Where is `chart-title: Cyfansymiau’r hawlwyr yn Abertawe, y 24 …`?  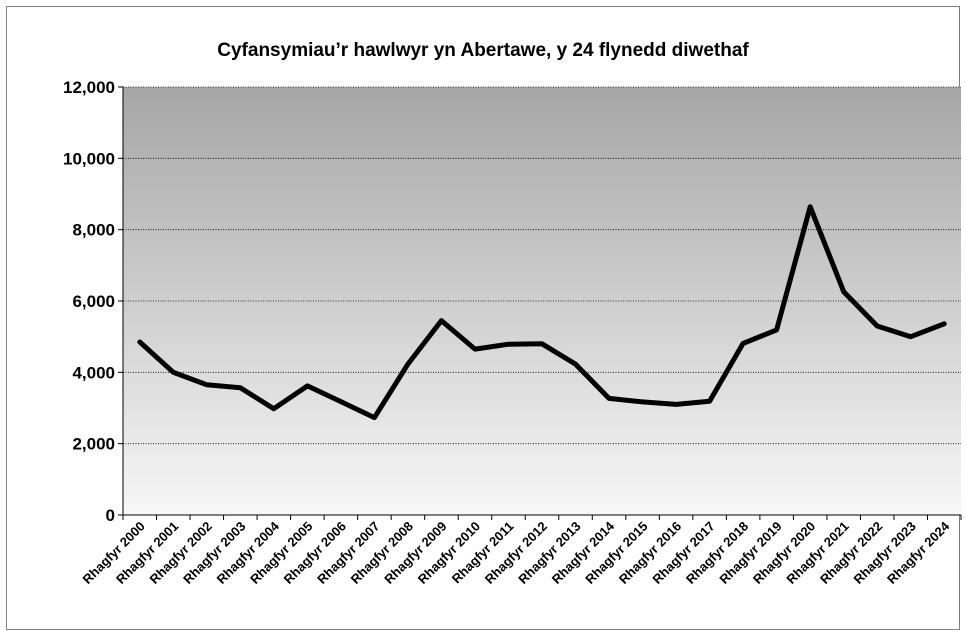 chart-title: Cyfansymiau’r hawlwyr yn Abertawe, y 24 … is located at coordinates (483, 50).